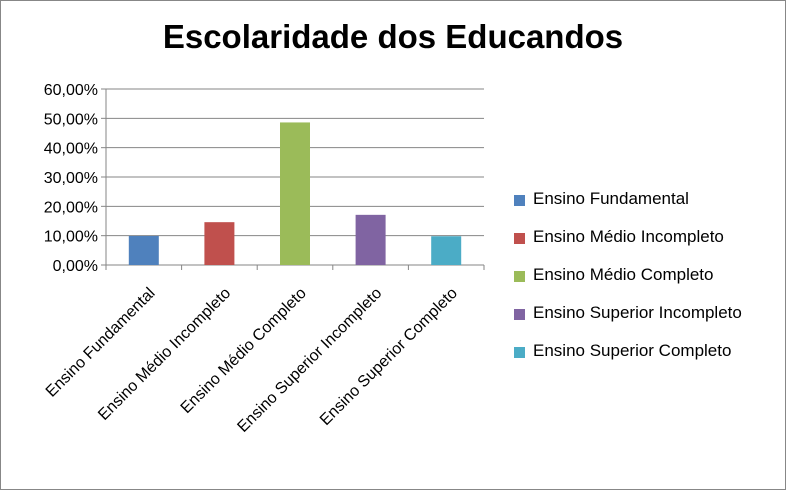 Image resolution: width=786 pixels, height=490 pixels. I want to click on y-tick-label: 10,00%, so click(71, 237).